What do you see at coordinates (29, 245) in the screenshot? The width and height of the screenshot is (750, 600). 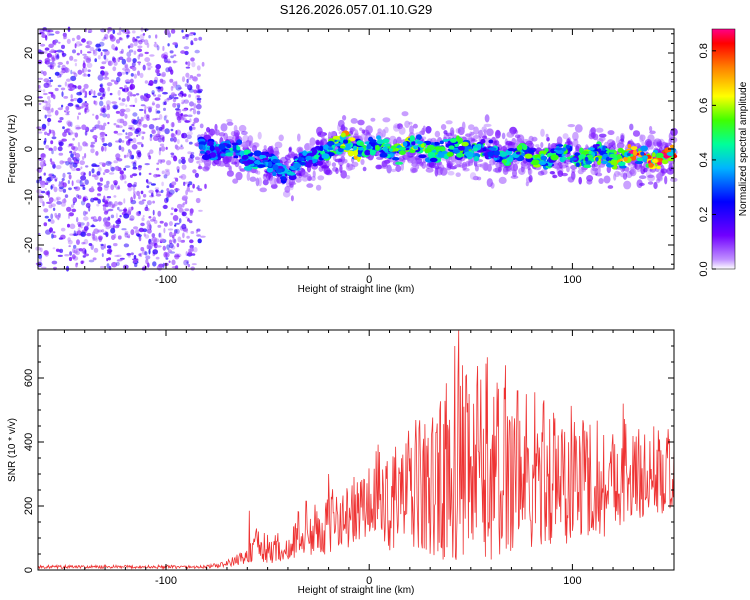 I see `heatmap-y-tick-label: -20` at bounding box center [29, 245].